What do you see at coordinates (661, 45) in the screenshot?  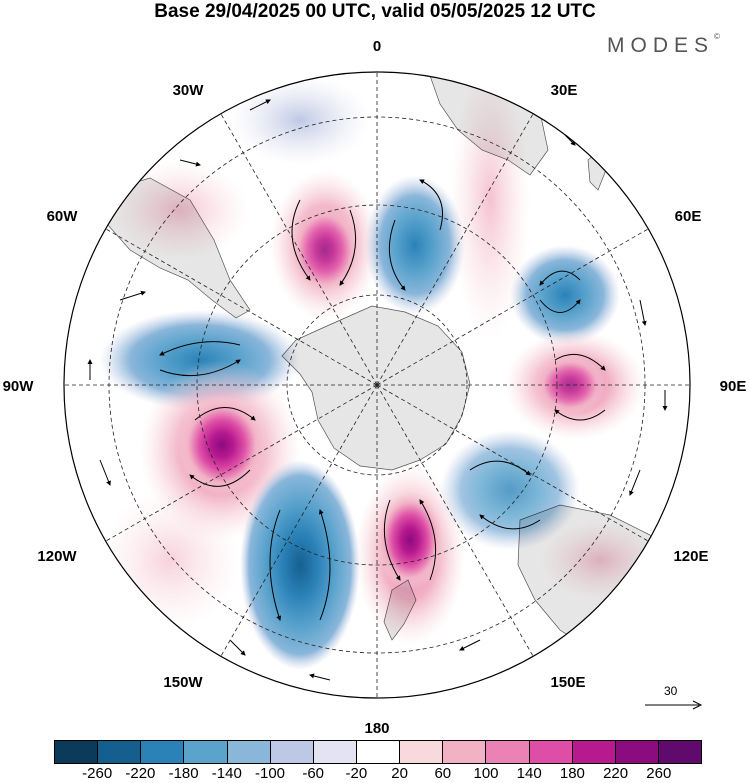 I see `brand-name: MODES` at bounding box center [661, 45].